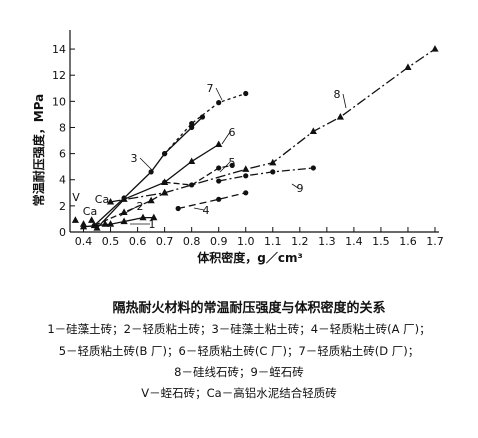  What do you see at coordinates (140, 206) in the screenshot?
I see `curve-label-2: 2` at bounding box center [140, 206].